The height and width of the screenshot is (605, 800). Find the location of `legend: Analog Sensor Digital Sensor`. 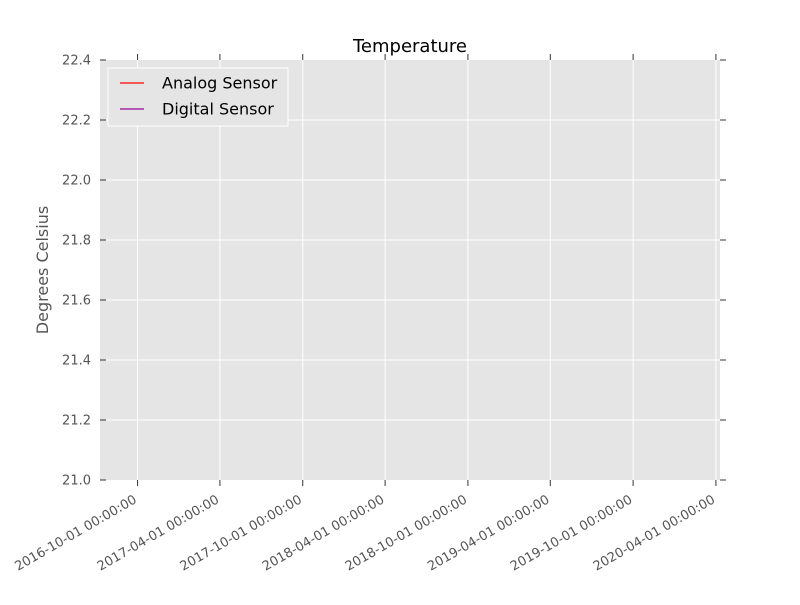

legend: Analog Sensor Digital Sensor is located at coordinates (198, 97).